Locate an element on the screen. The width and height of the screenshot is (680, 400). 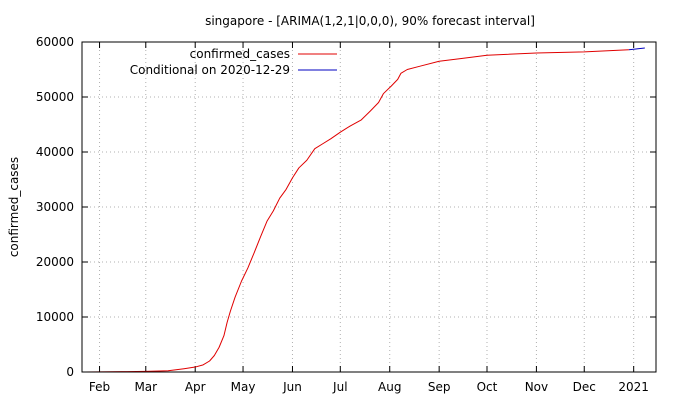
x-tick-label: 2021 is located at coordinates (633, 387).